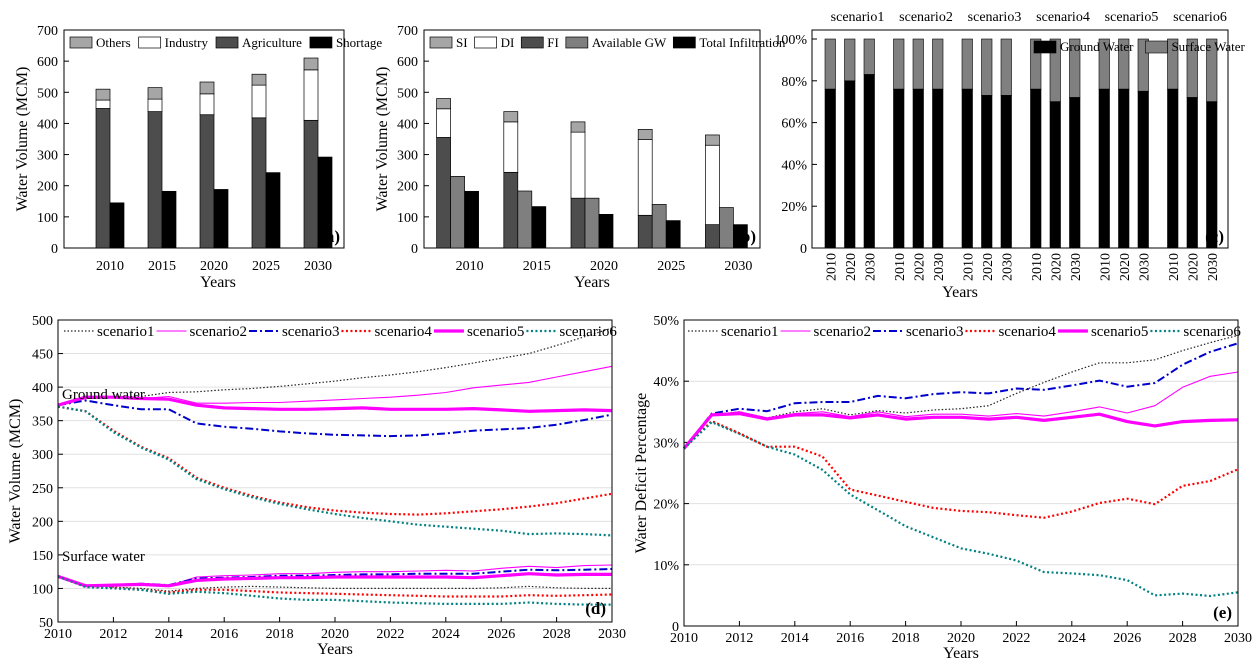  I want to click on panel-label: (a), so click(330, 236).